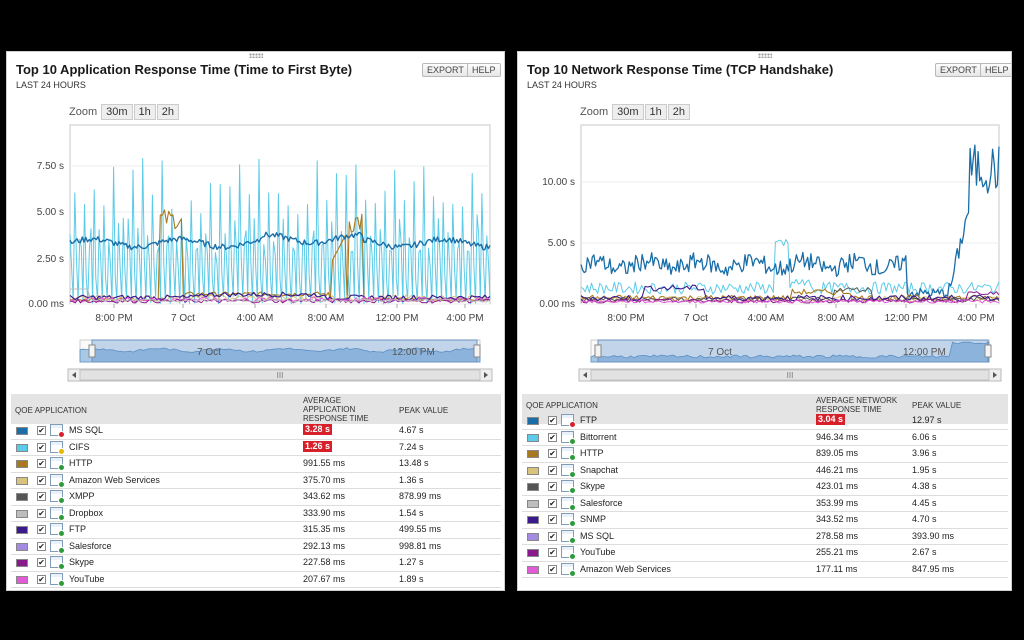  What do you see at coordinates (256, 497) in the screenshot?
I see `table-row: ✔ XMPP 343.62 ms 878.99 ms` at bounding box center [256, 497].